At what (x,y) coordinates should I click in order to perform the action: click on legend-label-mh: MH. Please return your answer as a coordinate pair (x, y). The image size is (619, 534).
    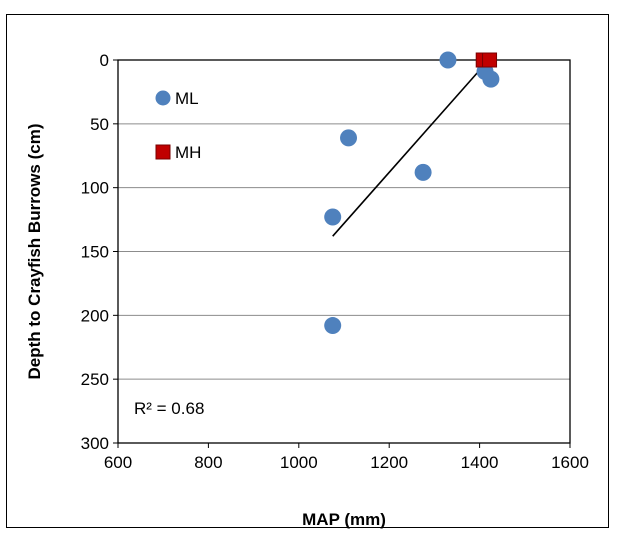
    Looking at the image, I should click on (188, 152).